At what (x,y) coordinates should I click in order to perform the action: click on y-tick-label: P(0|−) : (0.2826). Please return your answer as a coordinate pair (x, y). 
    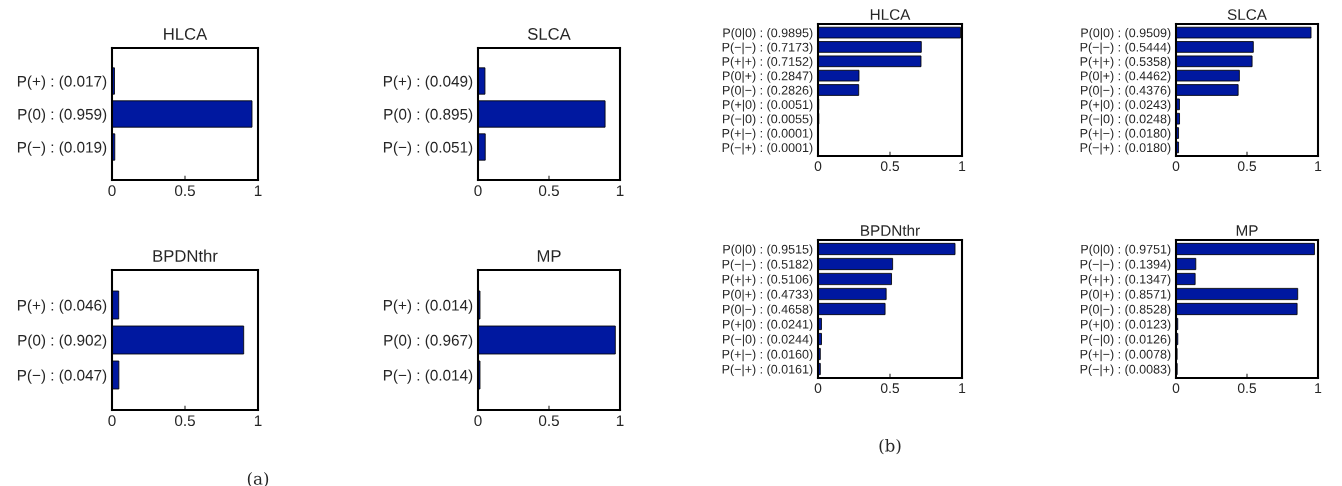
    Looking at the image, I should click on (768, 91).